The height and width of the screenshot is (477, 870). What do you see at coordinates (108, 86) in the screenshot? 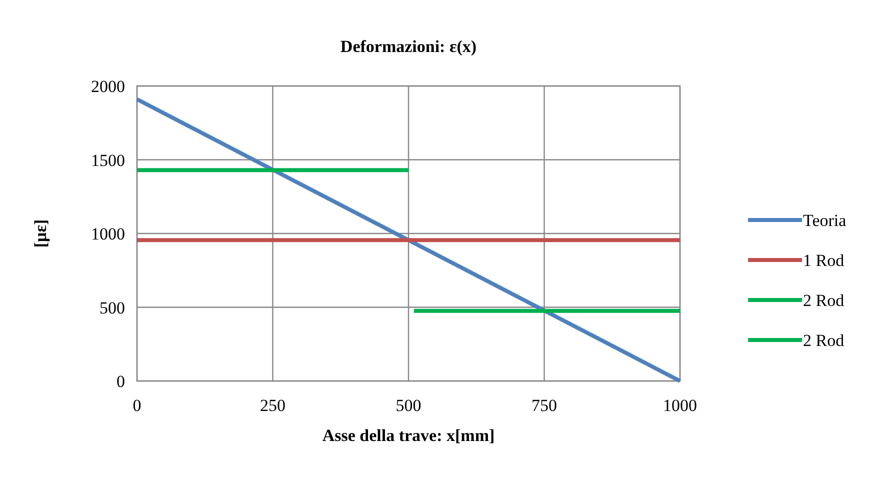
I see `y-tick-label: 2000` at bounding box center [108, 86].